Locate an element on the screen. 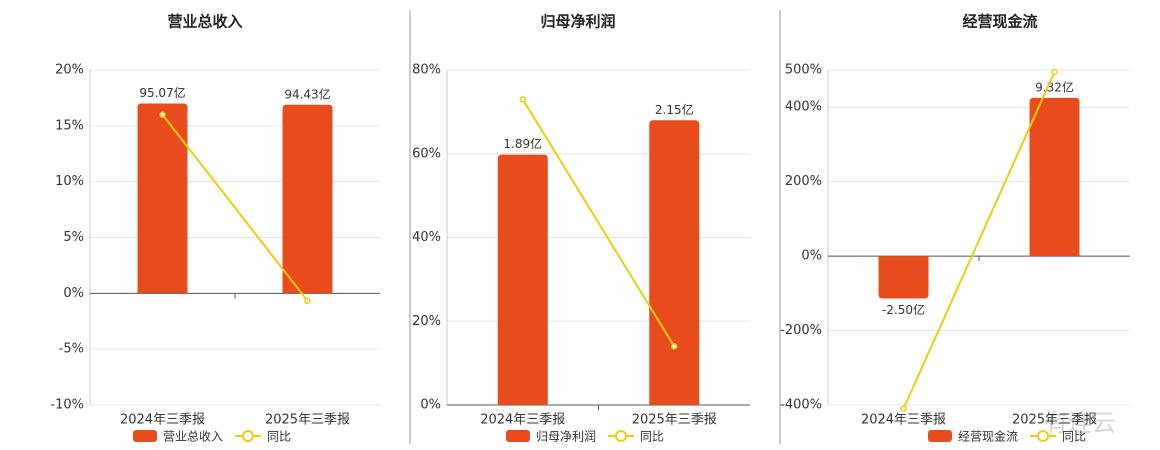 The width and height of the screenshot is (1160, 450). data-label: -2.50亿 is located at coordinates (903, 309).